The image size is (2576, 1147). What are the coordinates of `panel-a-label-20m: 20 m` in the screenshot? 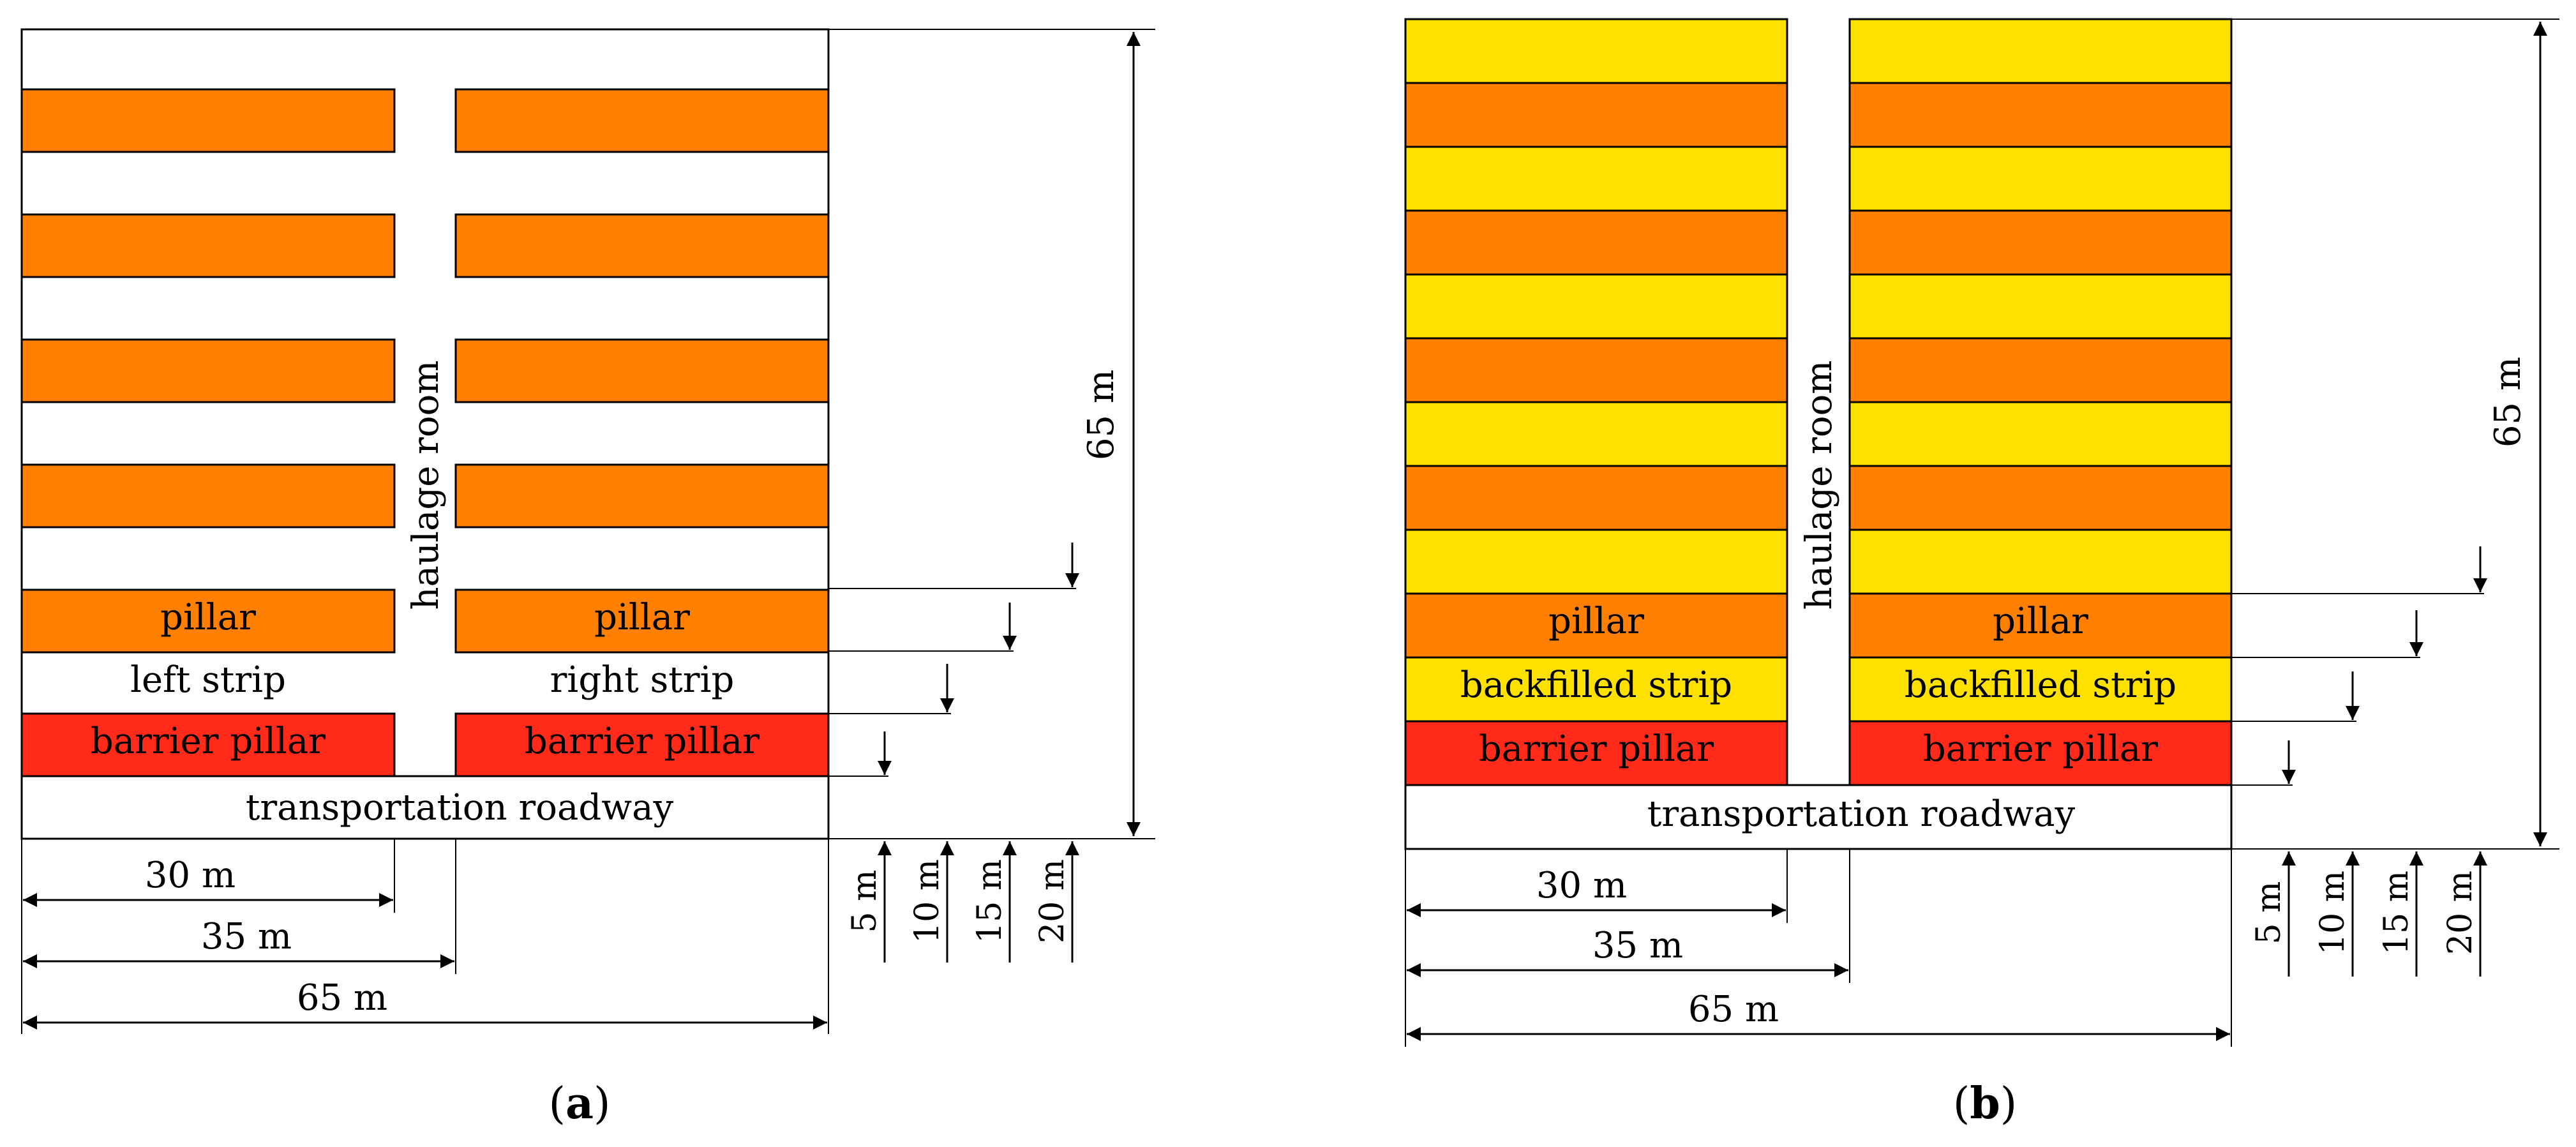 It's located at (1052, 901).